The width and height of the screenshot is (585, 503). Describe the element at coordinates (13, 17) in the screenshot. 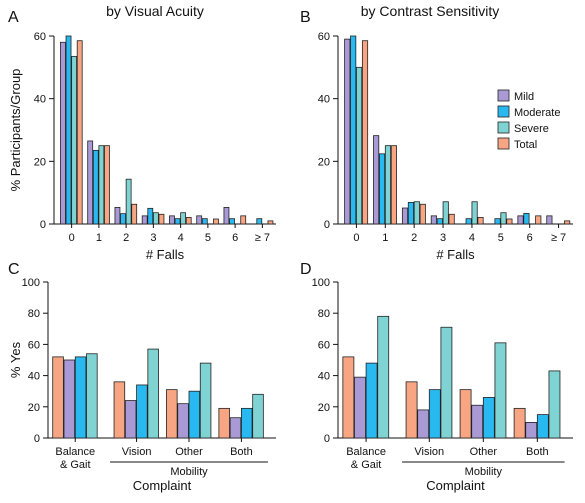

I see `panel-letter: A` at that location.